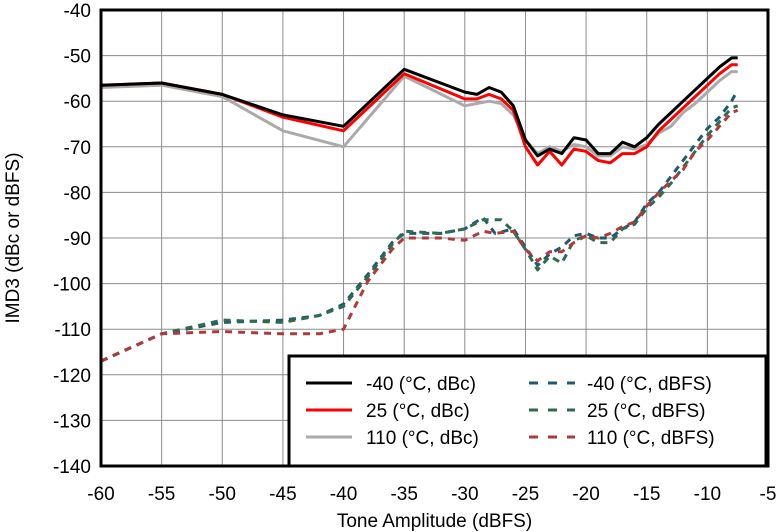 Image resolution: width=778 pixels, height=532 pixels. Describe the element at coordinates (646, 494) in the screenshot. I see `x-tick-label: -15` at that location.